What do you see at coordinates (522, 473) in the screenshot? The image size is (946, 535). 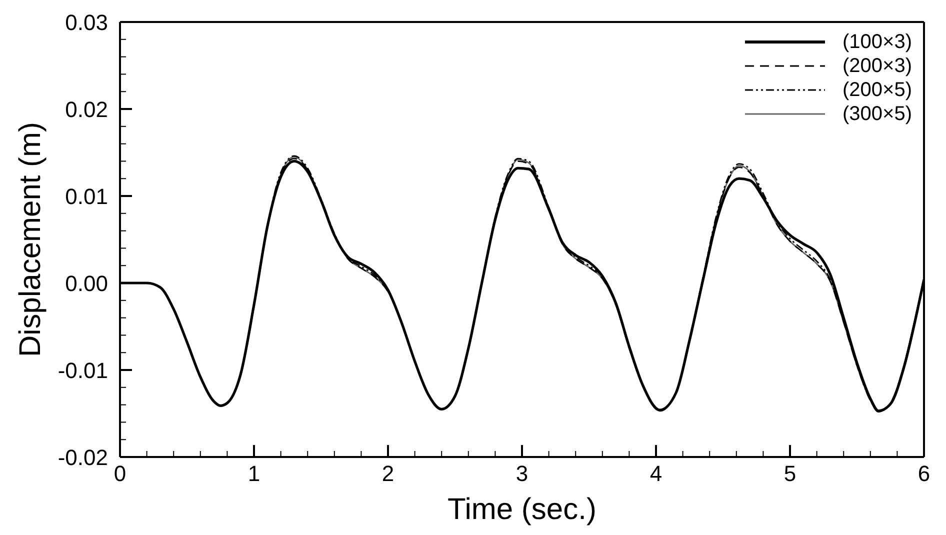 I see `x-tick-label: 3` at bounding box center [522, 473].